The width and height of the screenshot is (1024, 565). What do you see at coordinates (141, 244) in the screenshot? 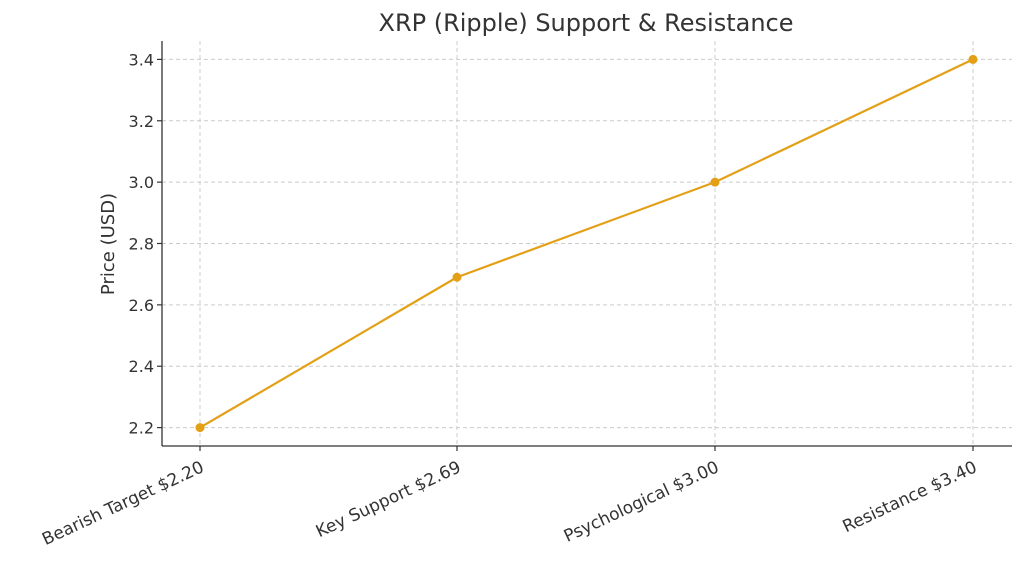
I see `y-tick-label: 2.8` at bounding box center [141, 244].